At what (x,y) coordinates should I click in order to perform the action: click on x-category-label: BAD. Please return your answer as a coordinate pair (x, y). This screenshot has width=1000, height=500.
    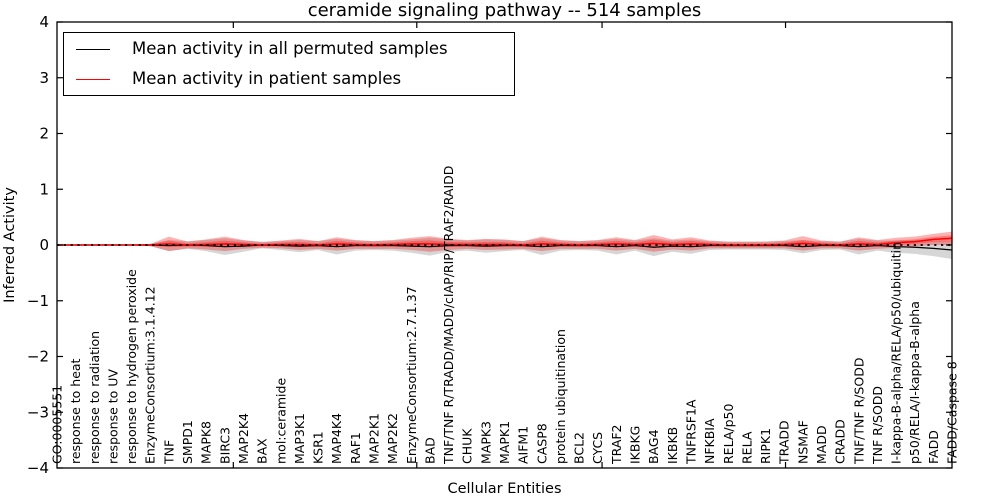
    Looking at the image, I should click on (429, 450).